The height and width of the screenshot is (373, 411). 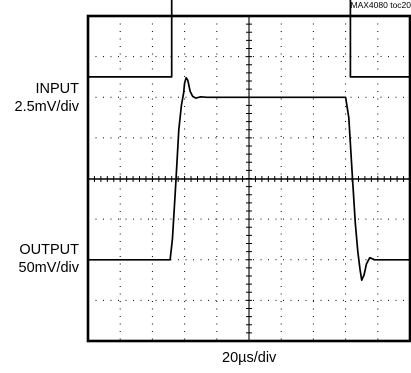 What do you see at coordinates (46, 107) in the screenshot?
I see `input-channel-scale: 2.5mV/div` at bounding box center [46, 107].